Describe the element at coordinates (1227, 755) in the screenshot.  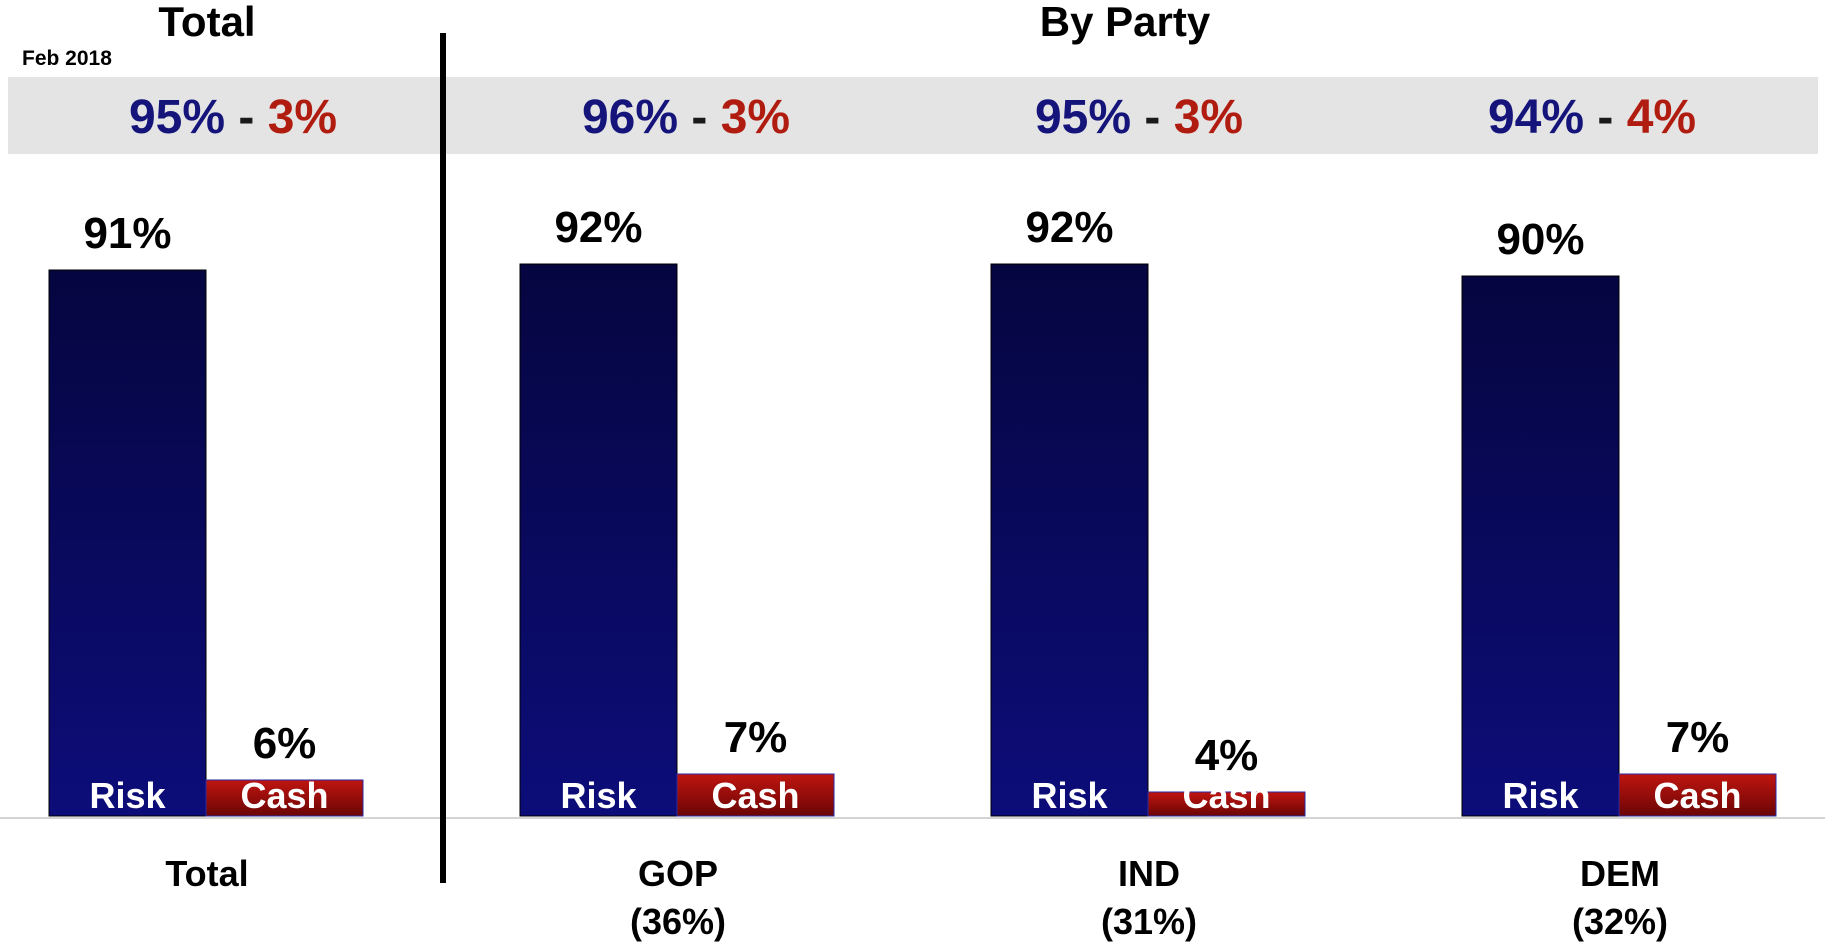
I see `data-label-cash-ind: 4%` at that location.